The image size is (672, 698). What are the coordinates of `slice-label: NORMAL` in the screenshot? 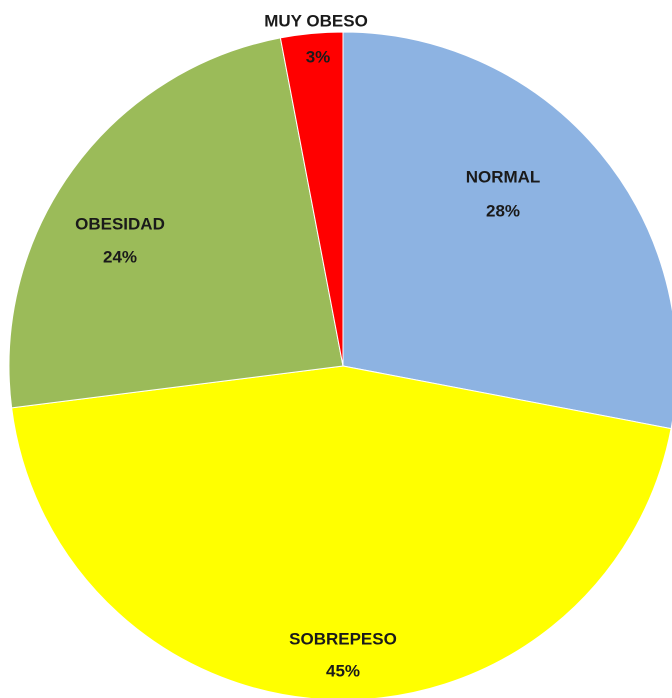 It's located at (503, 176).